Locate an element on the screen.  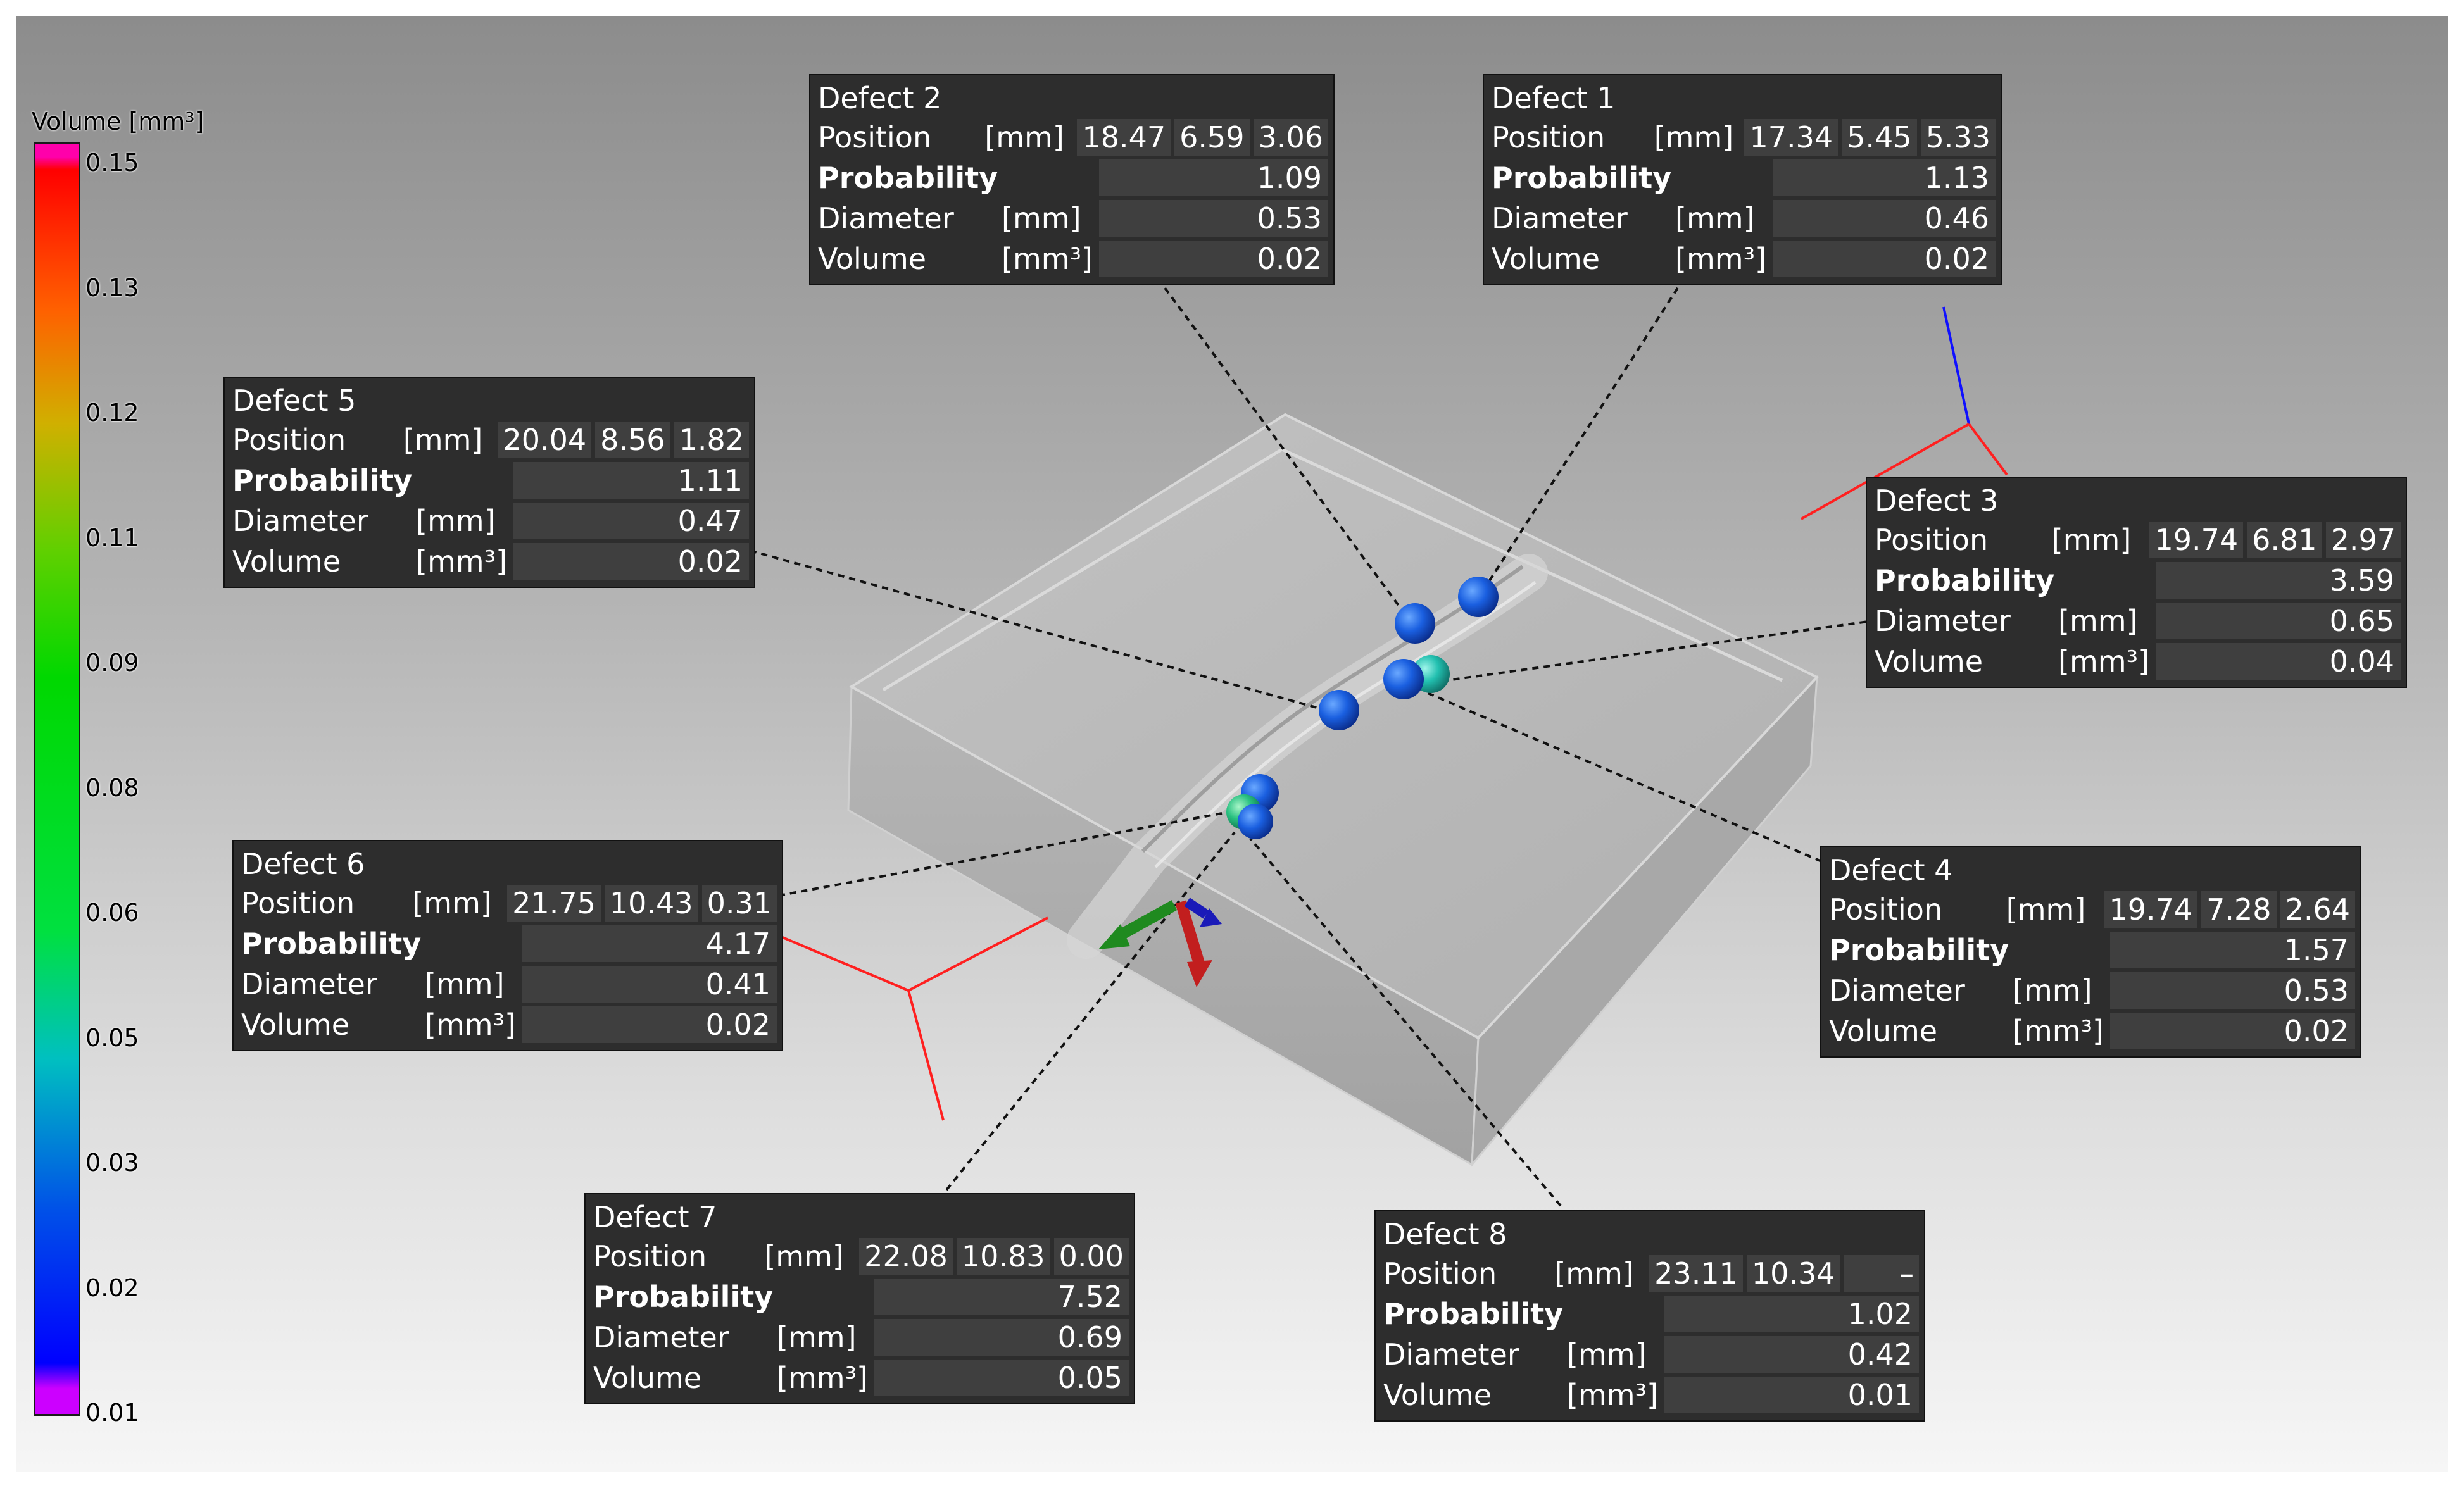
position-x: 21.75 is located at coordinates (554, 904).